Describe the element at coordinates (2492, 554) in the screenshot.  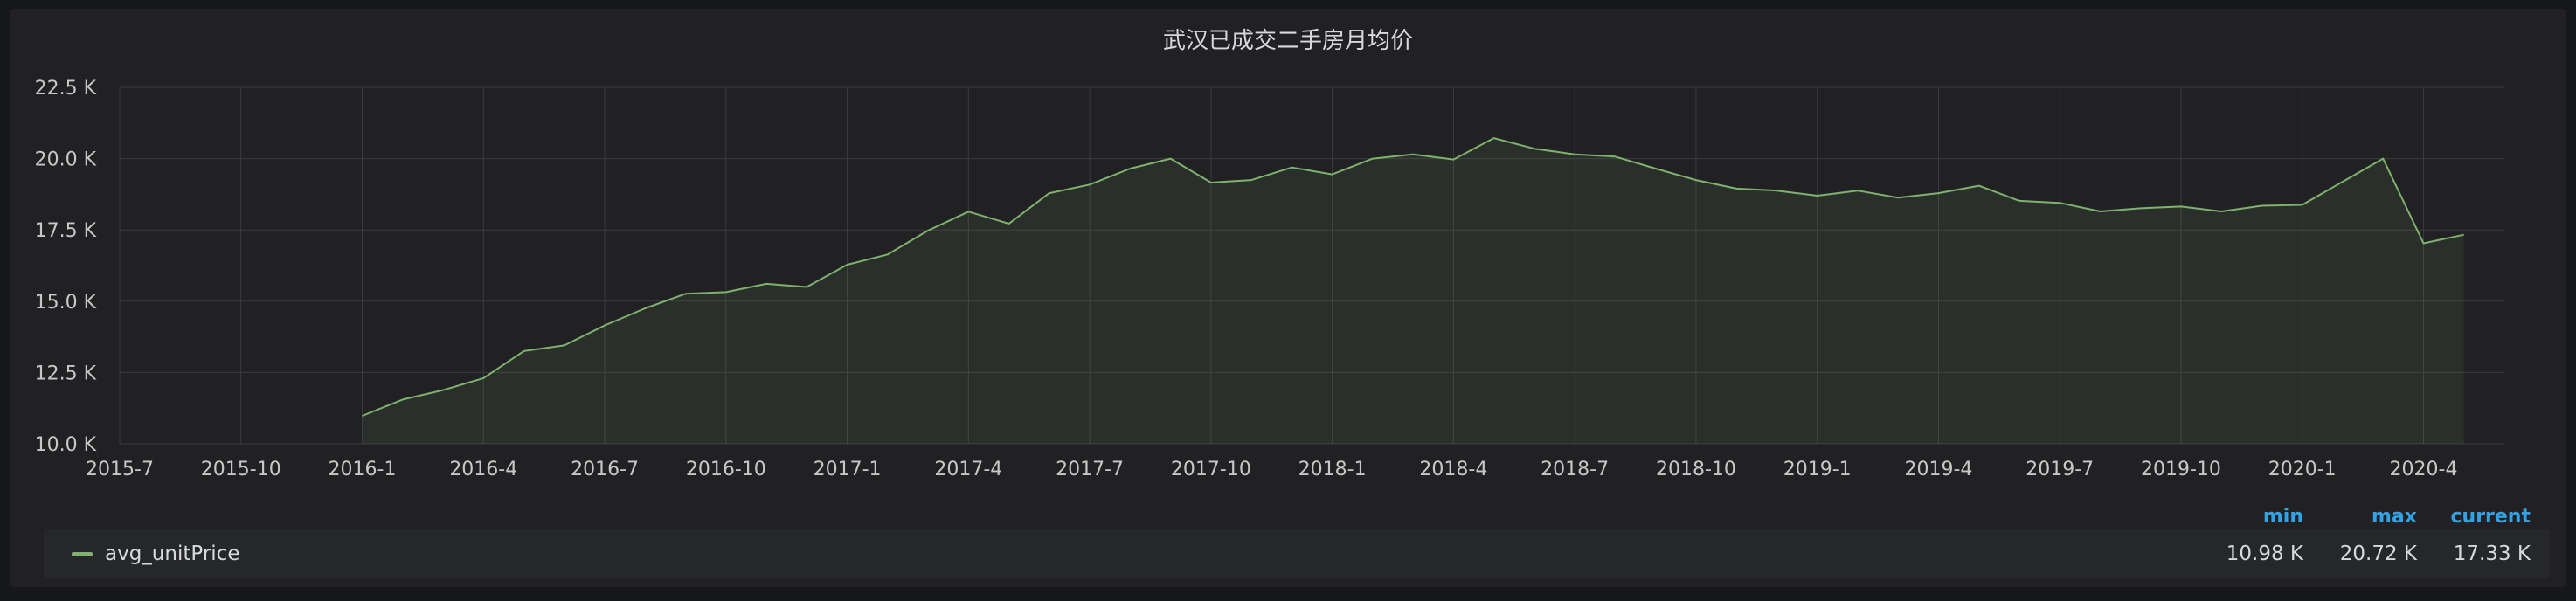
I see `legend-current-value: 17.33 K` at that location.